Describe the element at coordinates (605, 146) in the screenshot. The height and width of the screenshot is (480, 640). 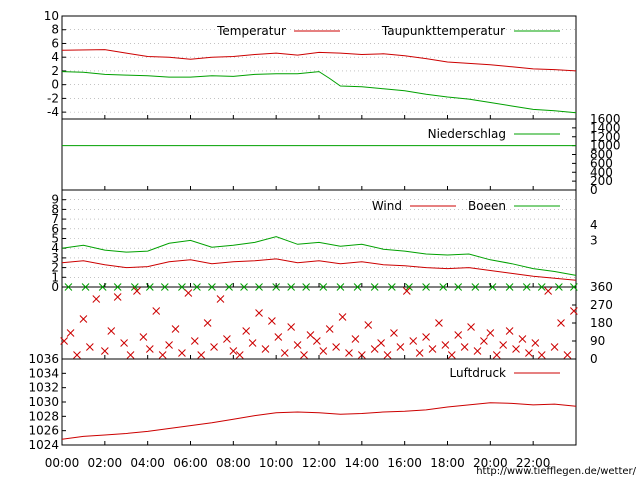
I see `precipitation-y-tick-label: 1000` at that location.